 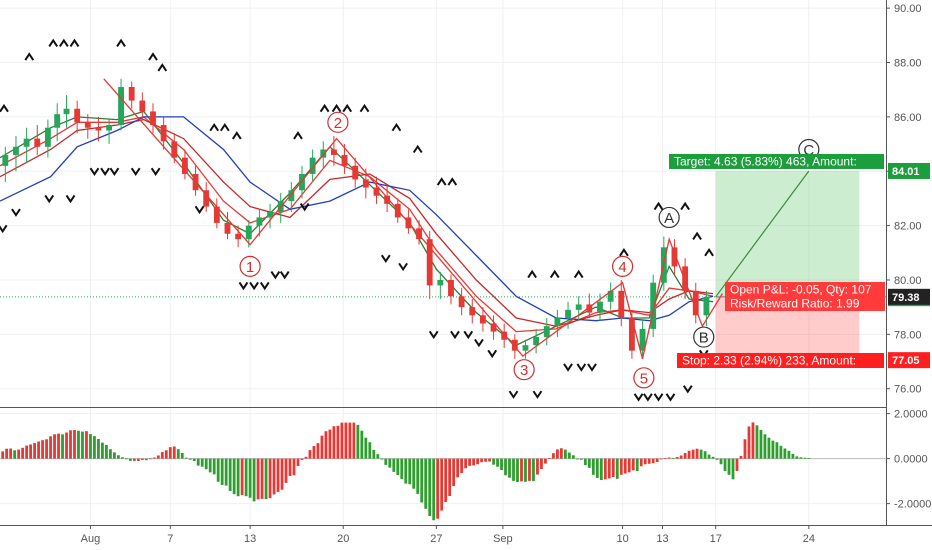 What do you see at coordinates (795, 304) in the screenshot?
I see `risk-reward-label: Risk/Reward Ratio: 1.99` at bounding box center [795, 304].